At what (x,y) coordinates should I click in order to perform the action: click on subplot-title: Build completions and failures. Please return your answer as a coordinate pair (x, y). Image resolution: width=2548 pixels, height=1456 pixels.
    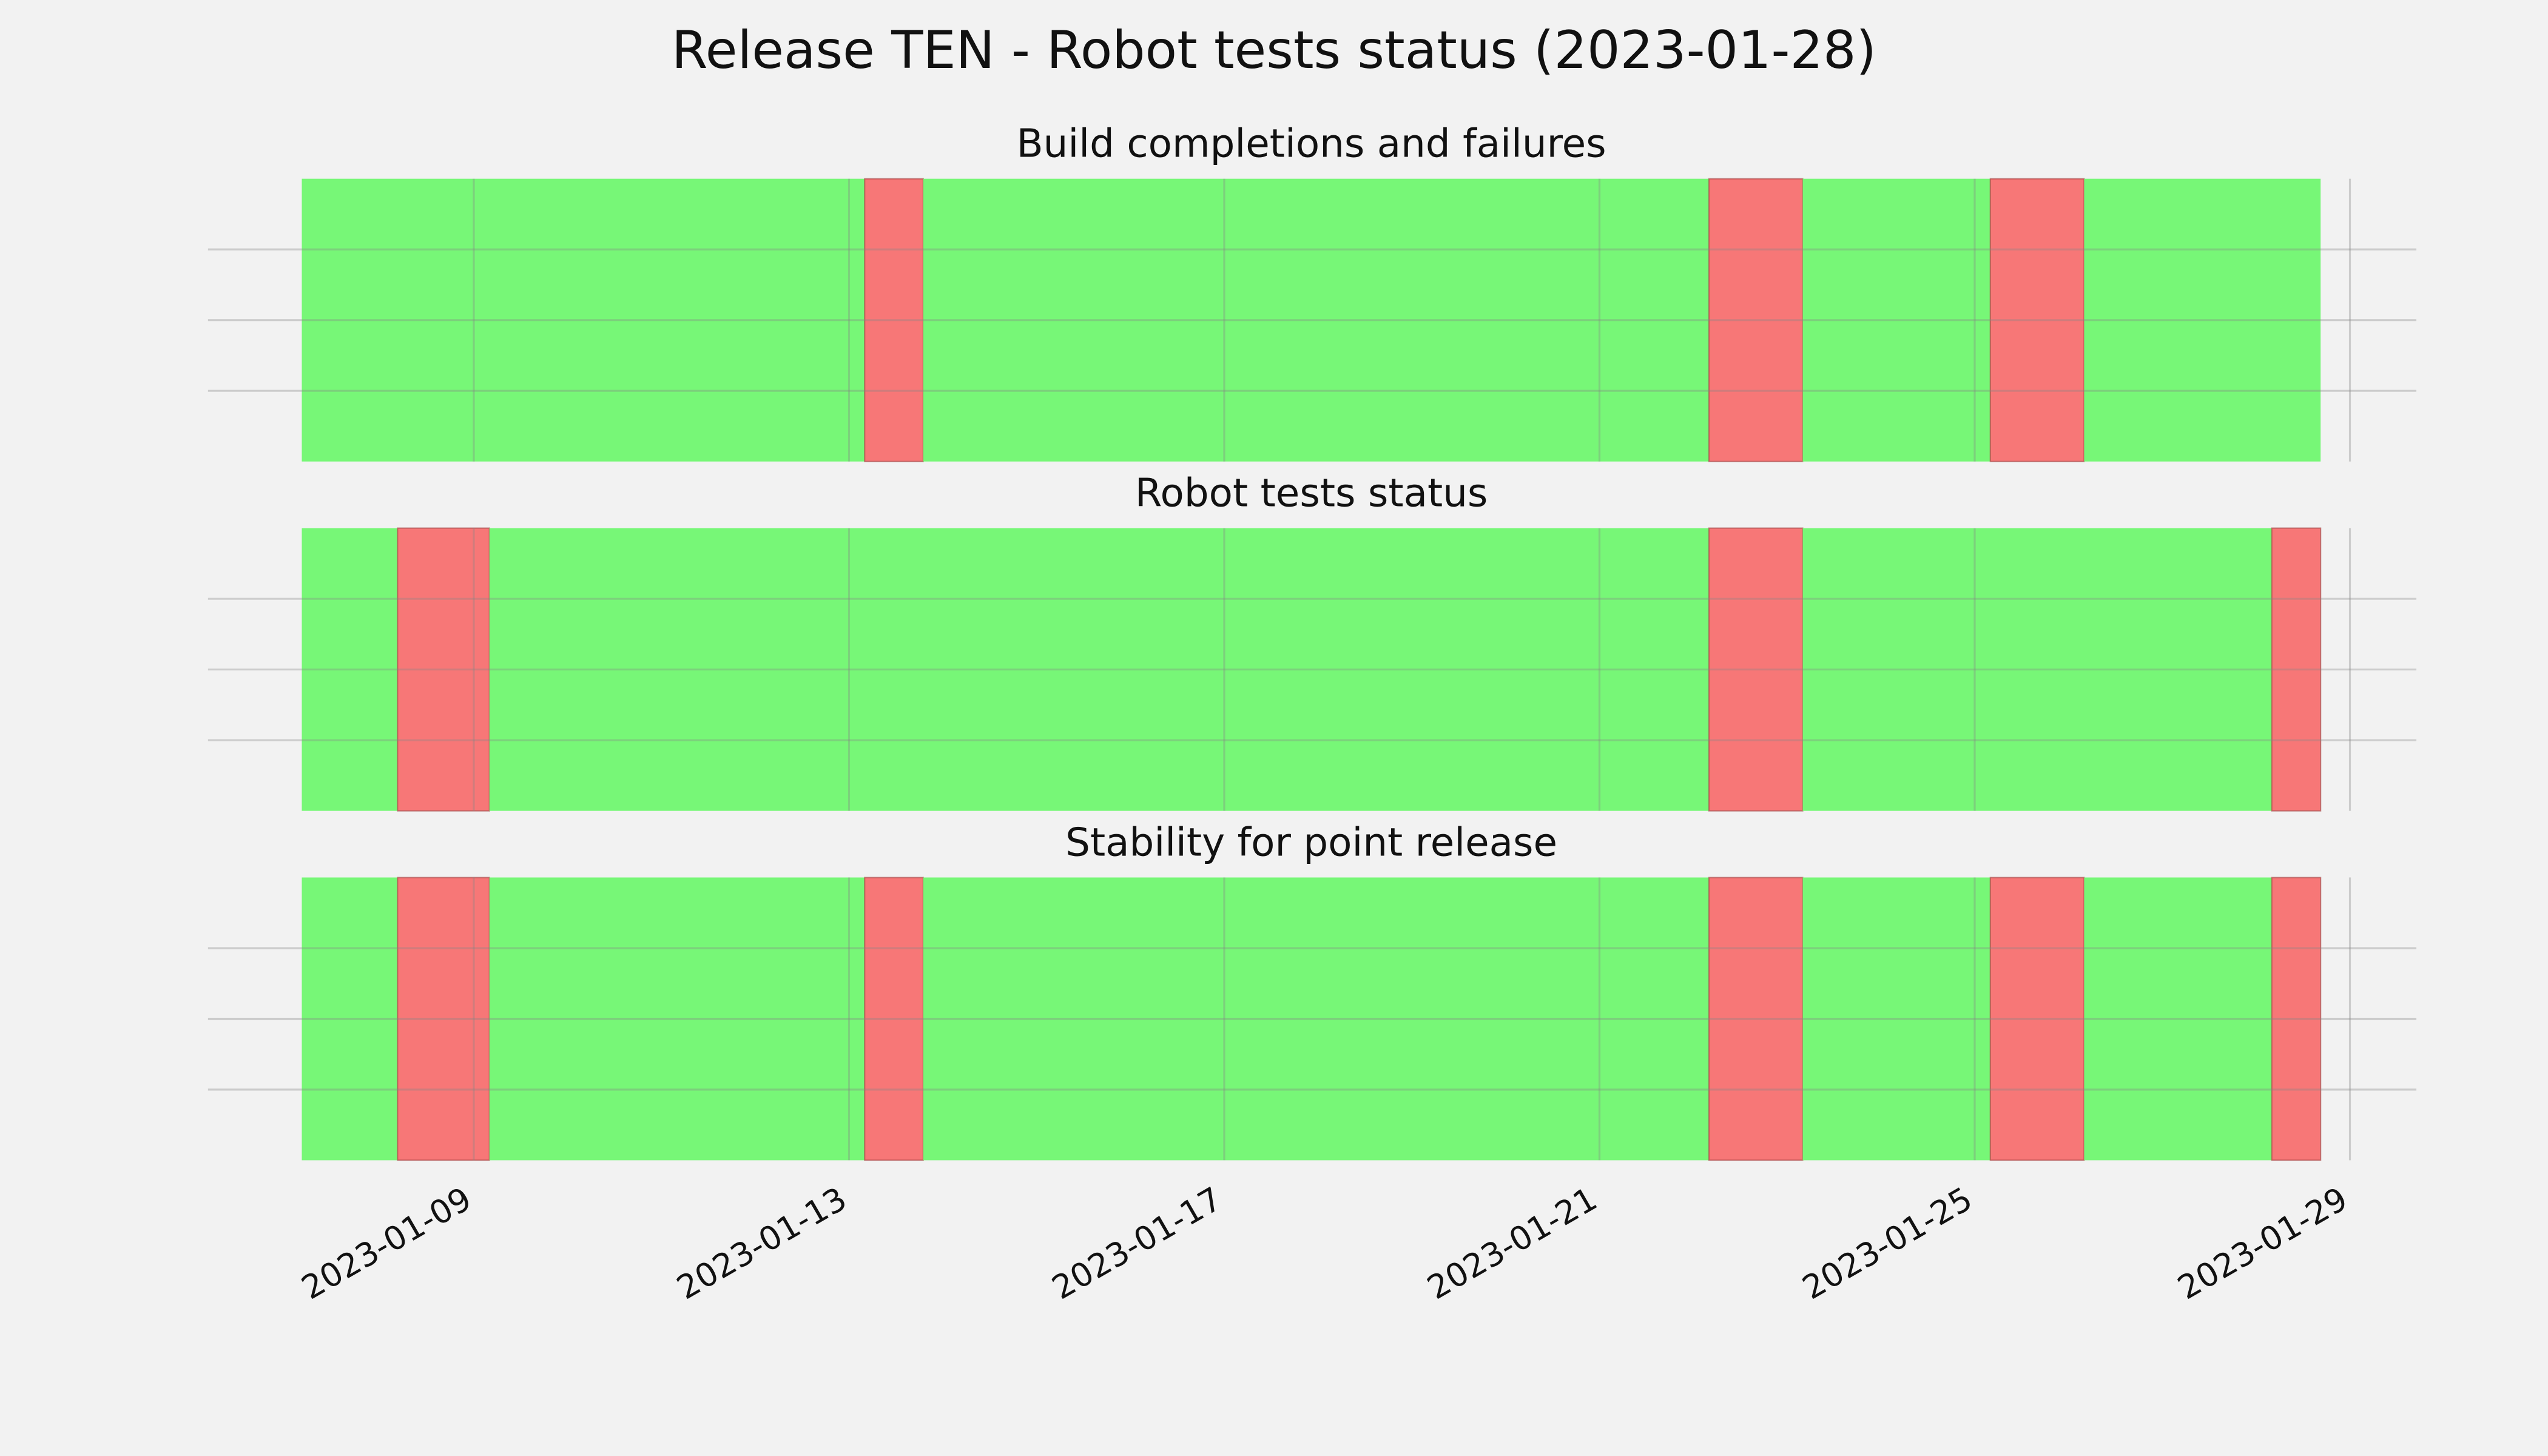
    Looking at the image, I should click on (1311, 144).